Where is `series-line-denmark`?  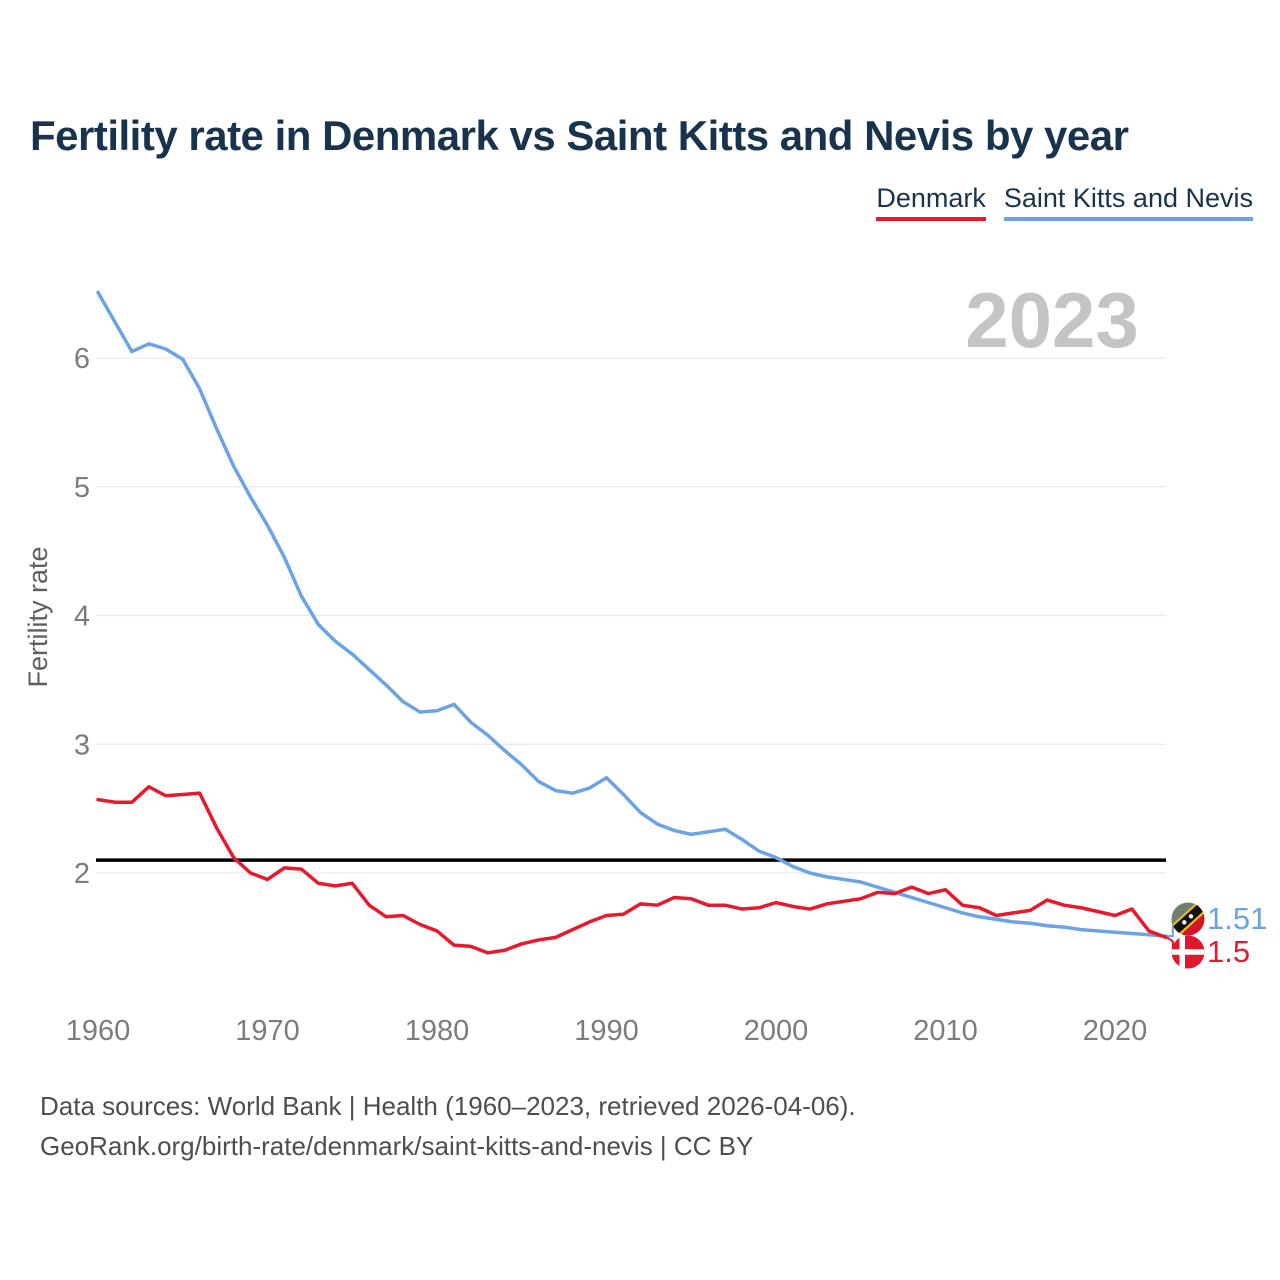 series-line-denmark is located at coordinates (632, 869).